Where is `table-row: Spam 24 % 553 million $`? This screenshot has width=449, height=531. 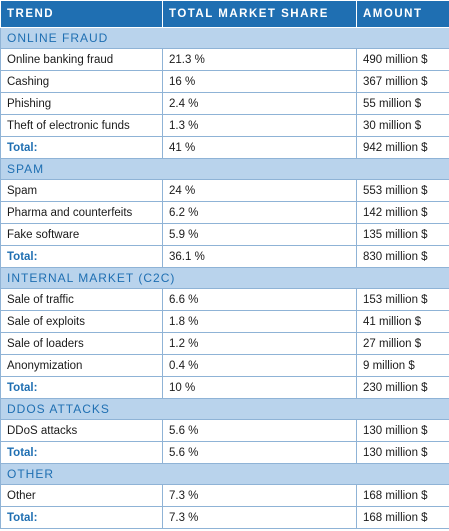 table-row: Spam 24 % 553 million $ is located at coordinates (224, 190).